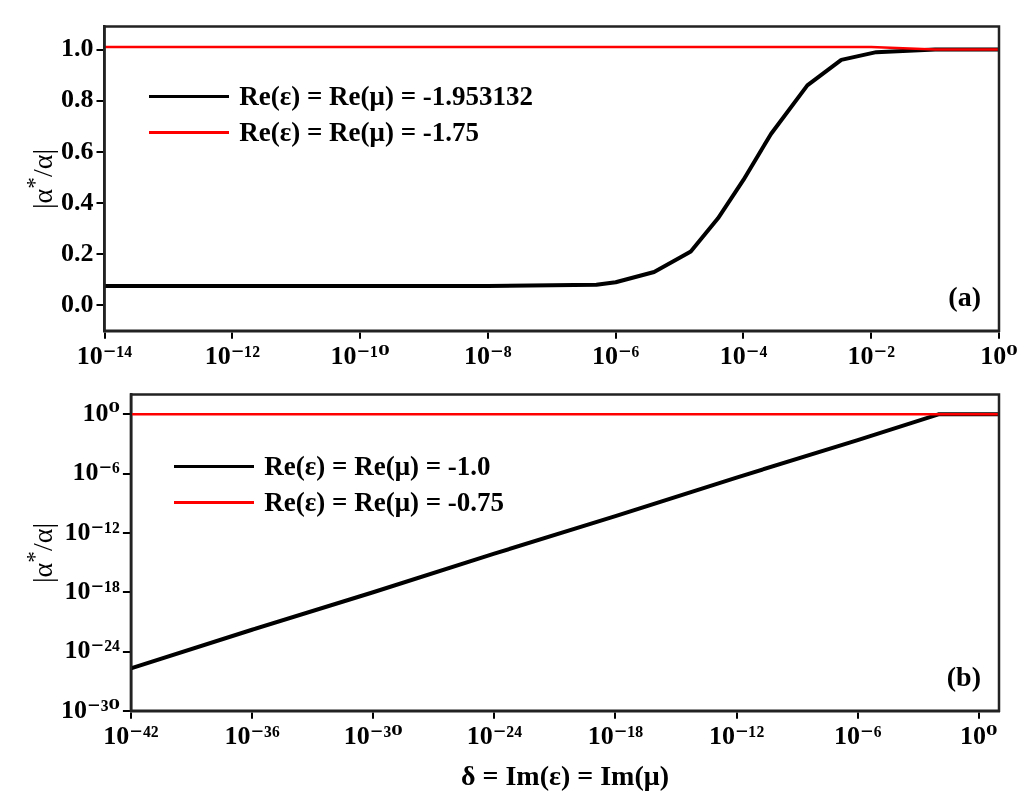 Image resolution: width=1035 pixels, height=807 pixels. What do you see at coordinates (360, 356) in the screenshot?
I see `x-tick-label: 10⁻¹⁰` at bounding box center [360, 356].